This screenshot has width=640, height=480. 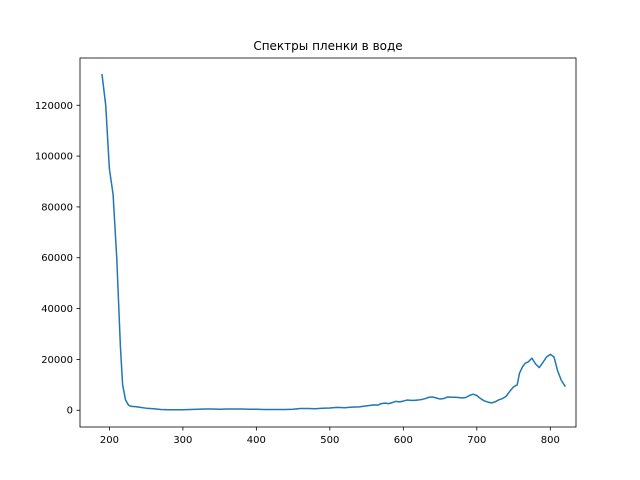 What do you see at coordinates (403, 440) in the screenshot?
I see `x-tick-label: 600` at bounding box center [403, 440].